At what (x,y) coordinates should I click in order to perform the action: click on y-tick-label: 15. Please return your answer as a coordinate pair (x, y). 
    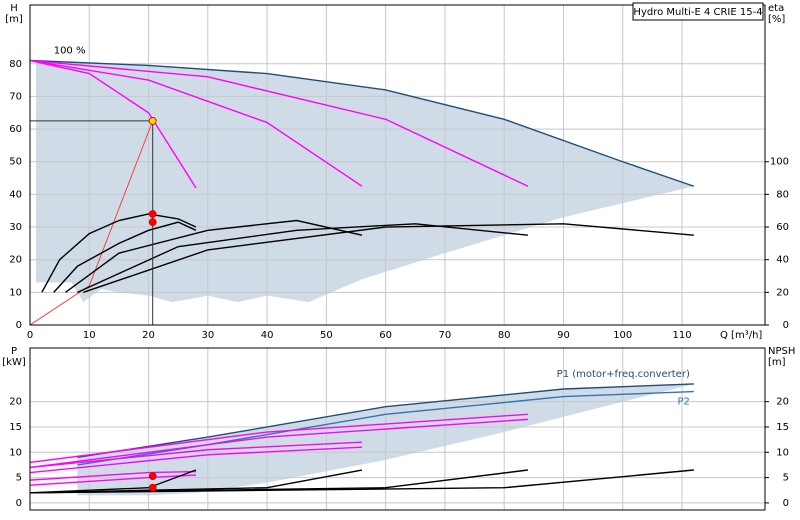
    Looking at the image, I should click on (15, 427).